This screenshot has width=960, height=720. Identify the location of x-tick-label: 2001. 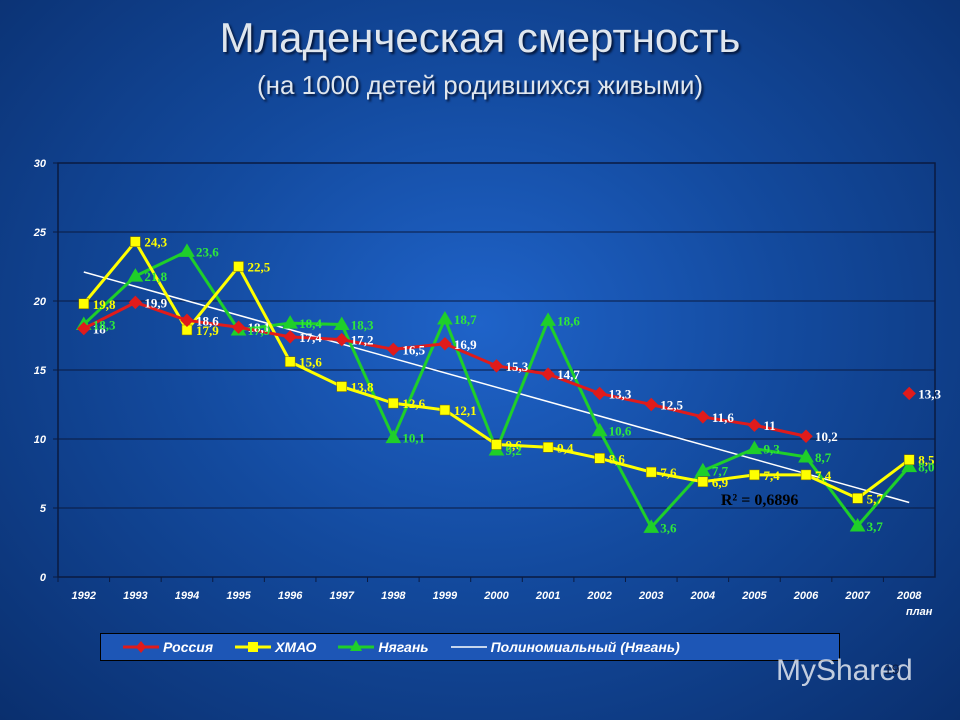
(547, 596).